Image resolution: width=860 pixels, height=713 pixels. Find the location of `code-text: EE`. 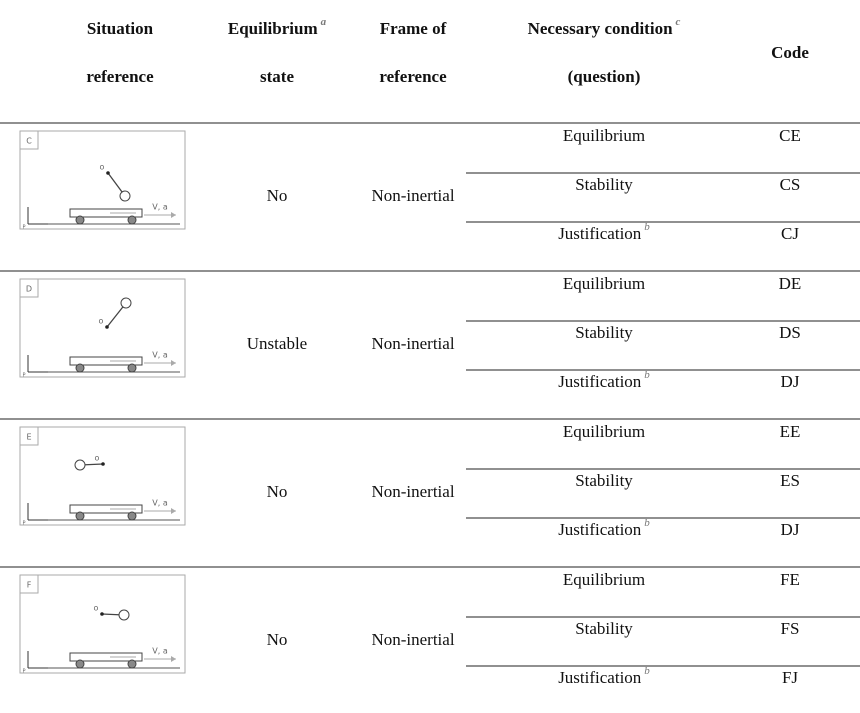

code-text: EE is located at coordinates (790, 431).